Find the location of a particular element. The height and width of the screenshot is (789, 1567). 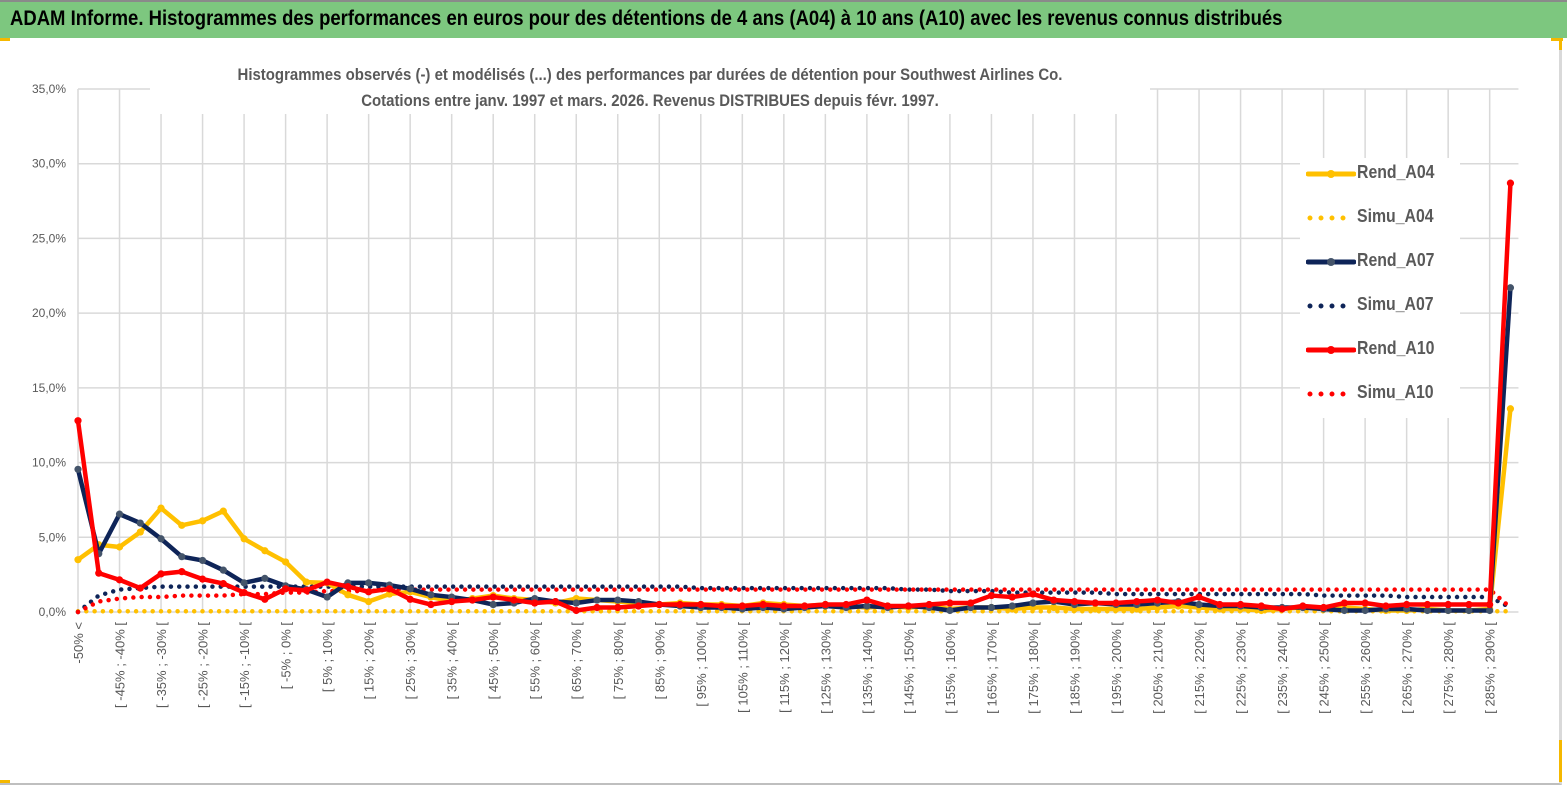

legend-label: Rend_A10 is located at coordinates (1396, 348).